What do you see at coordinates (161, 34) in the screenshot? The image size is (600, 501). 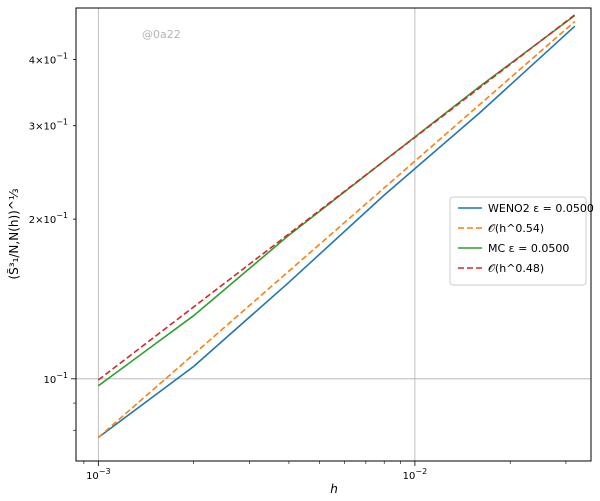 I see `watermark: @0a22` at bounding box center [161, 34].